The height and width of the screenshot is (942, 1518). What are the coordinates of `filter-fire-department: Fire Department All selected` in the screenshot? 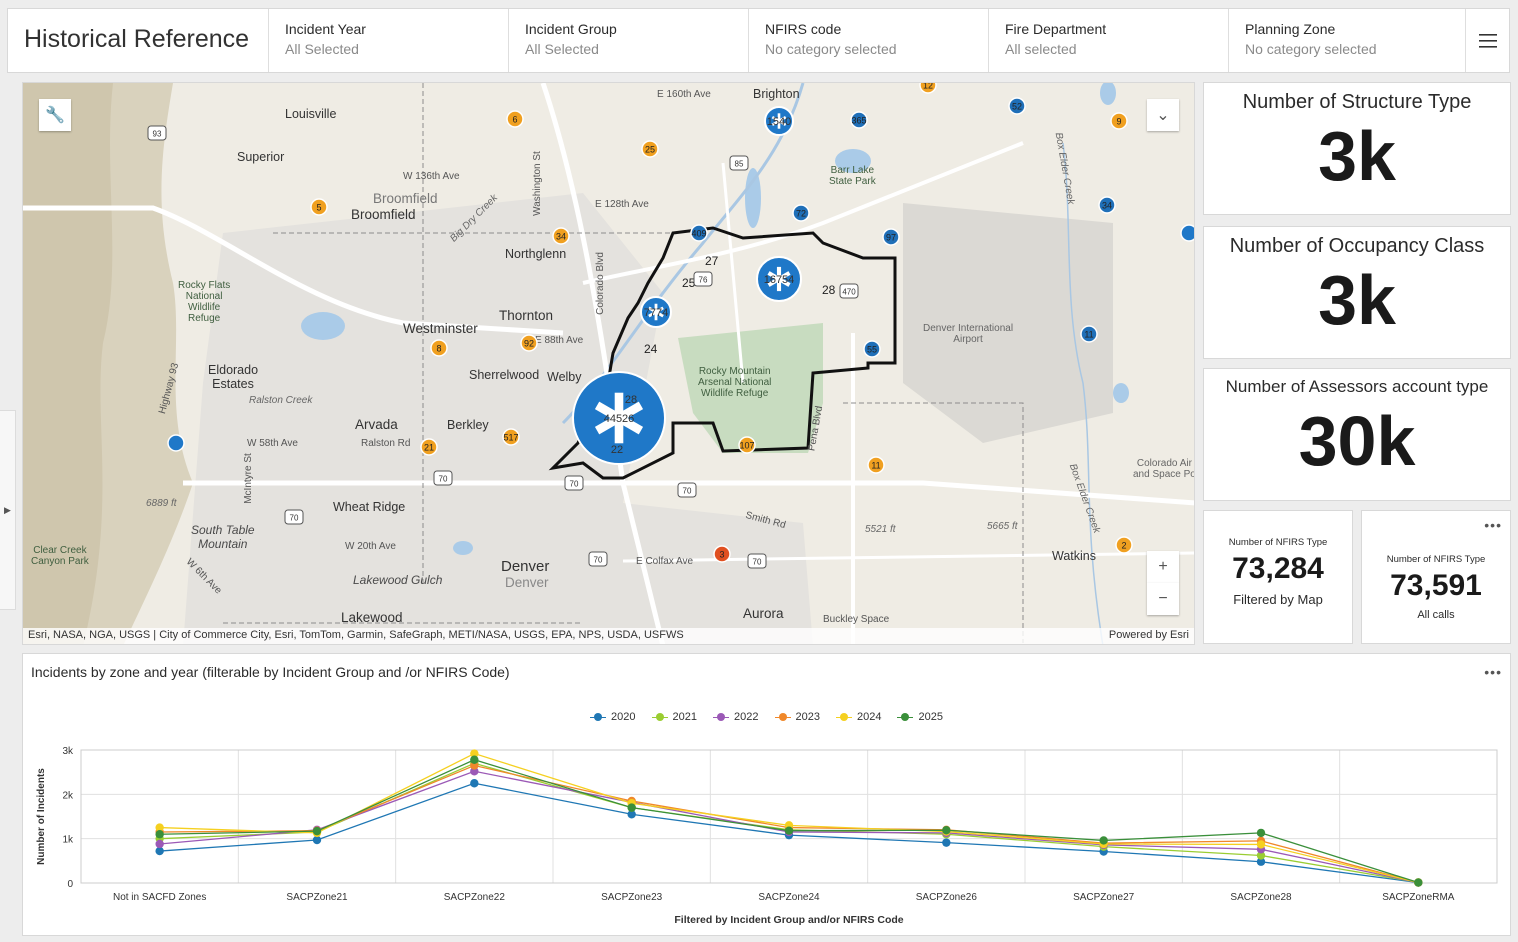 It's located at (1108, 40).